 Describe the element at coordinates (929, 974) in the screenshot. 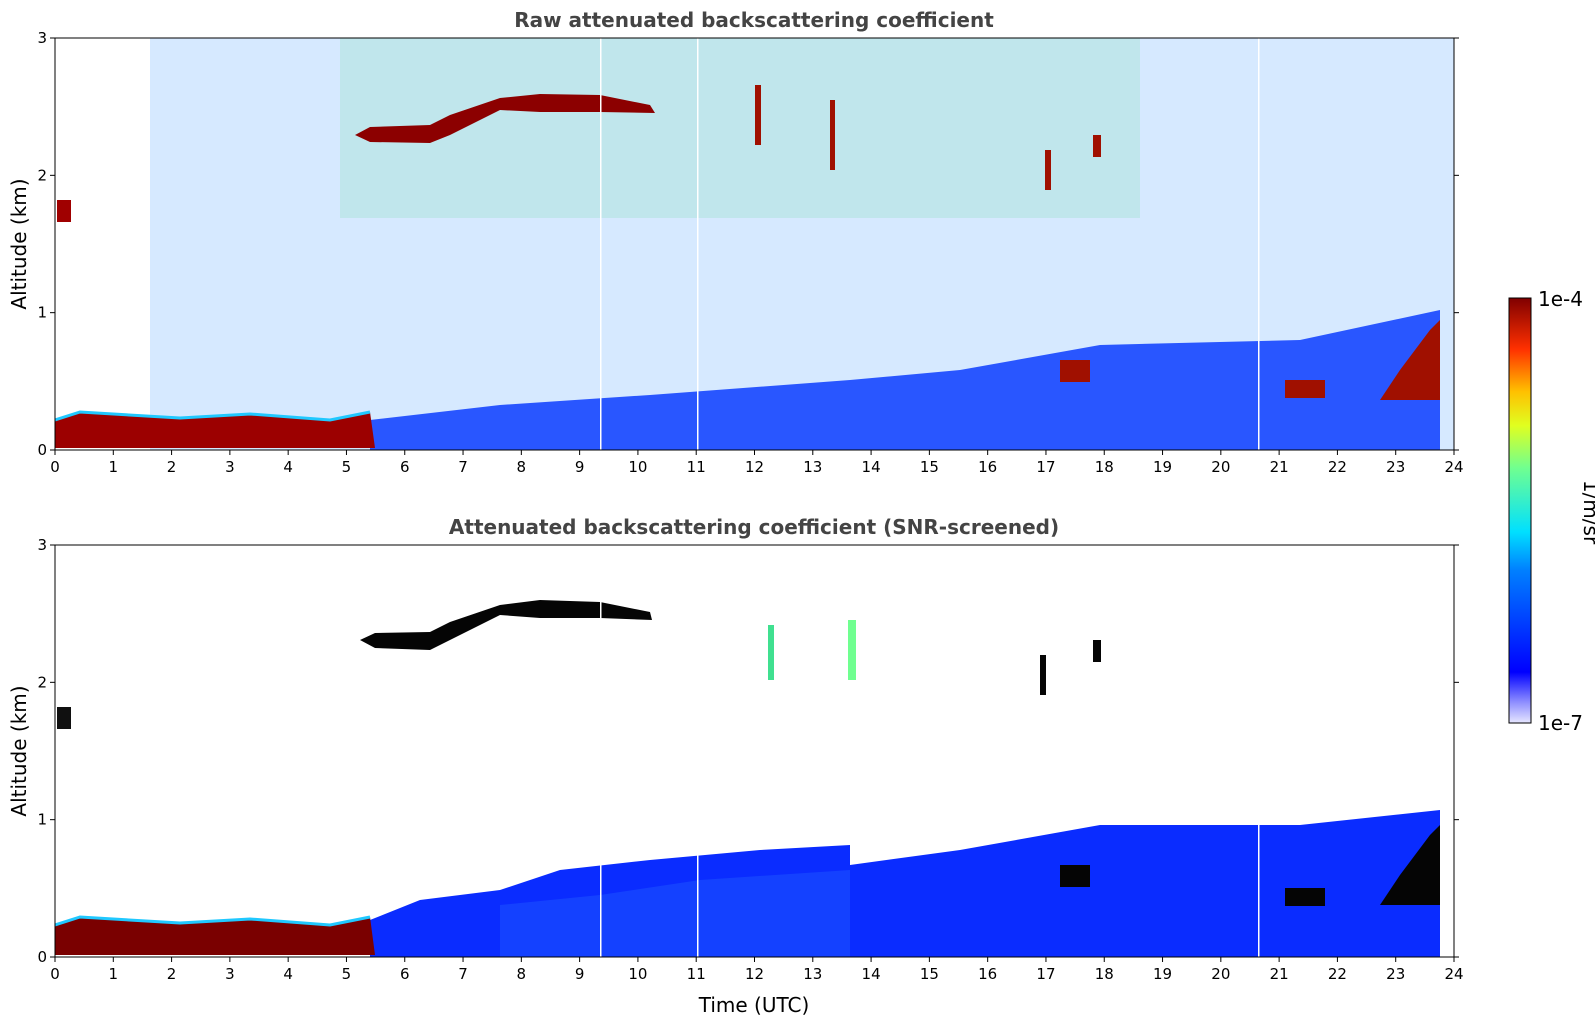

I see `screened-x-tick-label: 15` at that location.